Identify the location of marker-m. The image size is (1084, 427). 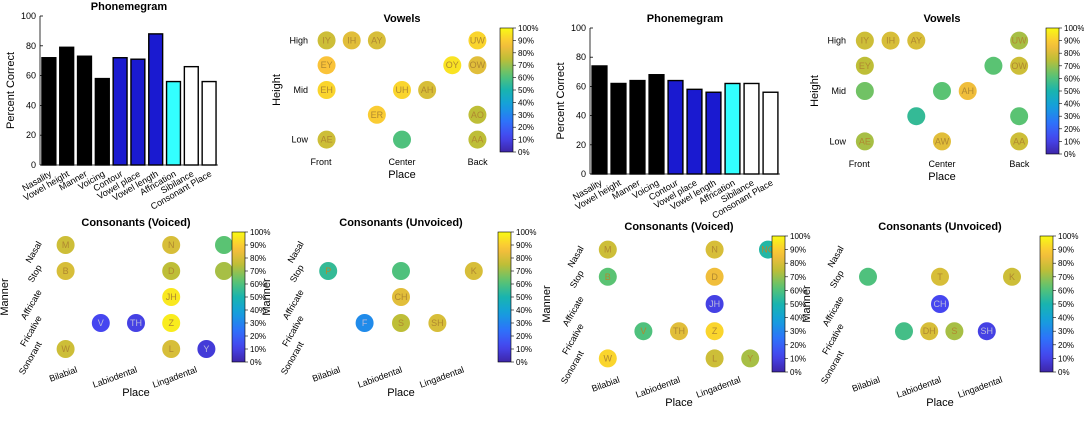
(607, 249).